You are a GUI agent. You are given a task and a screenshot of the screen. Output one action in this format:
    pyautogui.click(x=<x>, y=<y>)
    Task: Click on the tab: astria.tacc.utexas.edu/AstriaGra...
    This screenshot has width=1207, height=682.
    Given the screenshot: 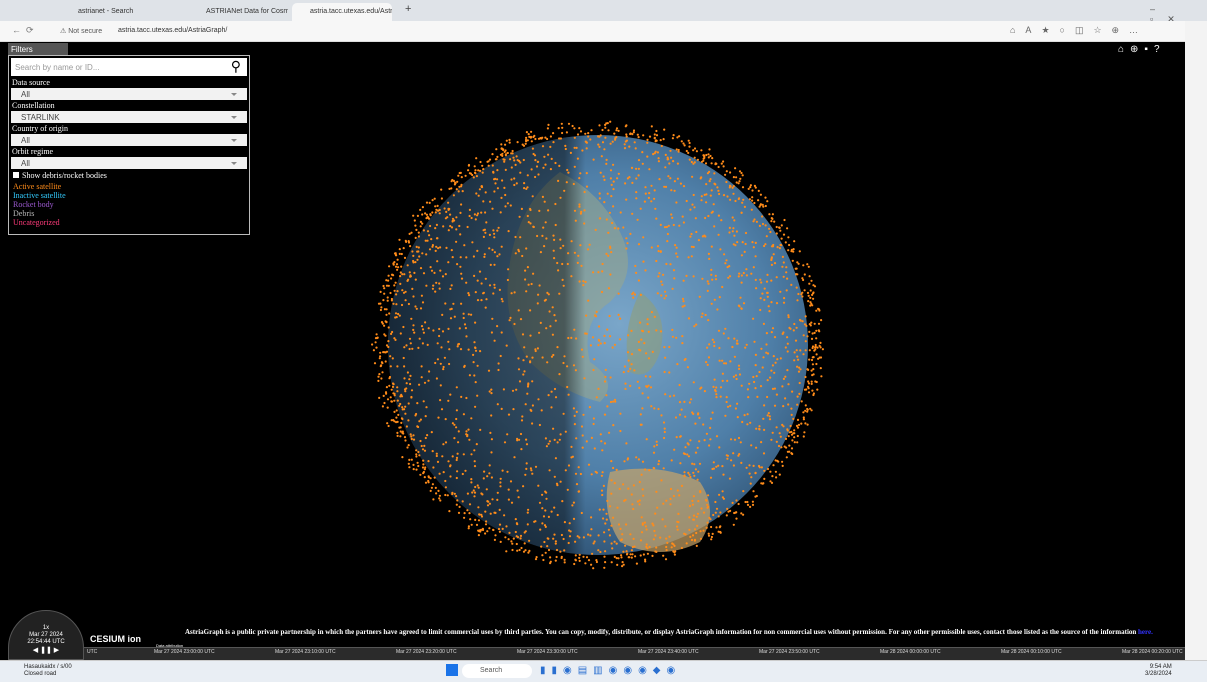 What is the action you would take?
    pyautogui.click(x=342, y=12)
    